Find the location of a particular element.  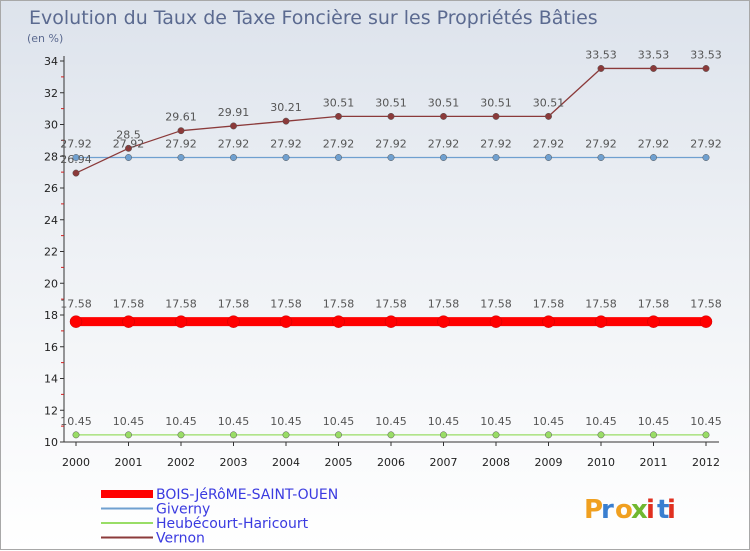

logo-letter: x is located at coordinates (639, 510).